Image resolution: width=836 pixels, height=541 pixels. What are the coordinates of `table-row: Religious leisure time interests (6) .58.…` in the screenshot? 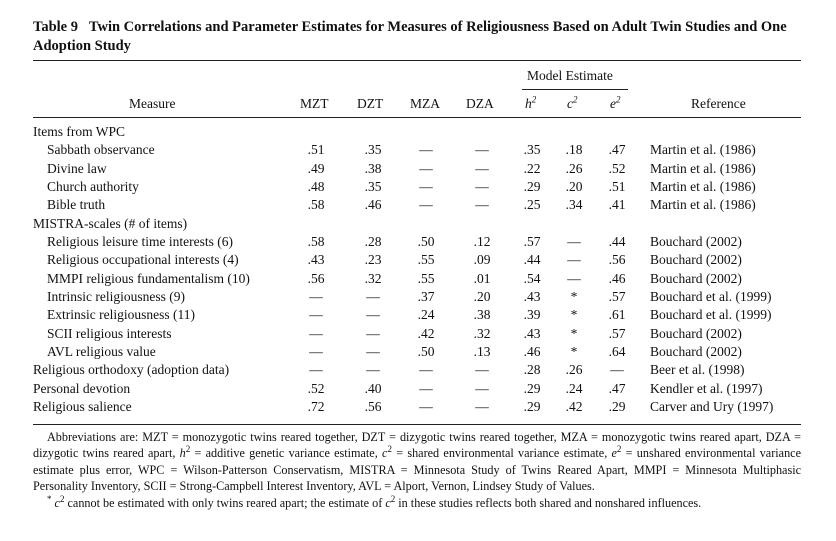 It's located at (418, 242).